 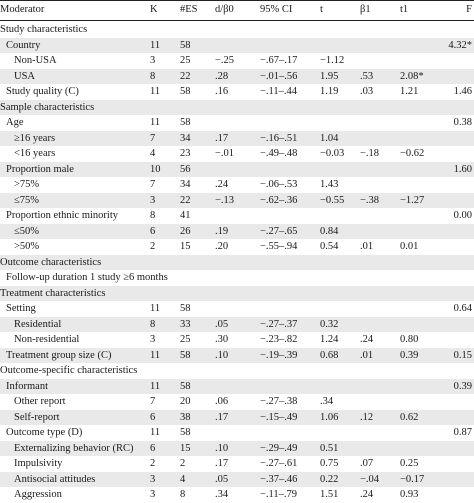 I want to click on cell-t: 0.22, so click(x=329, y=479).